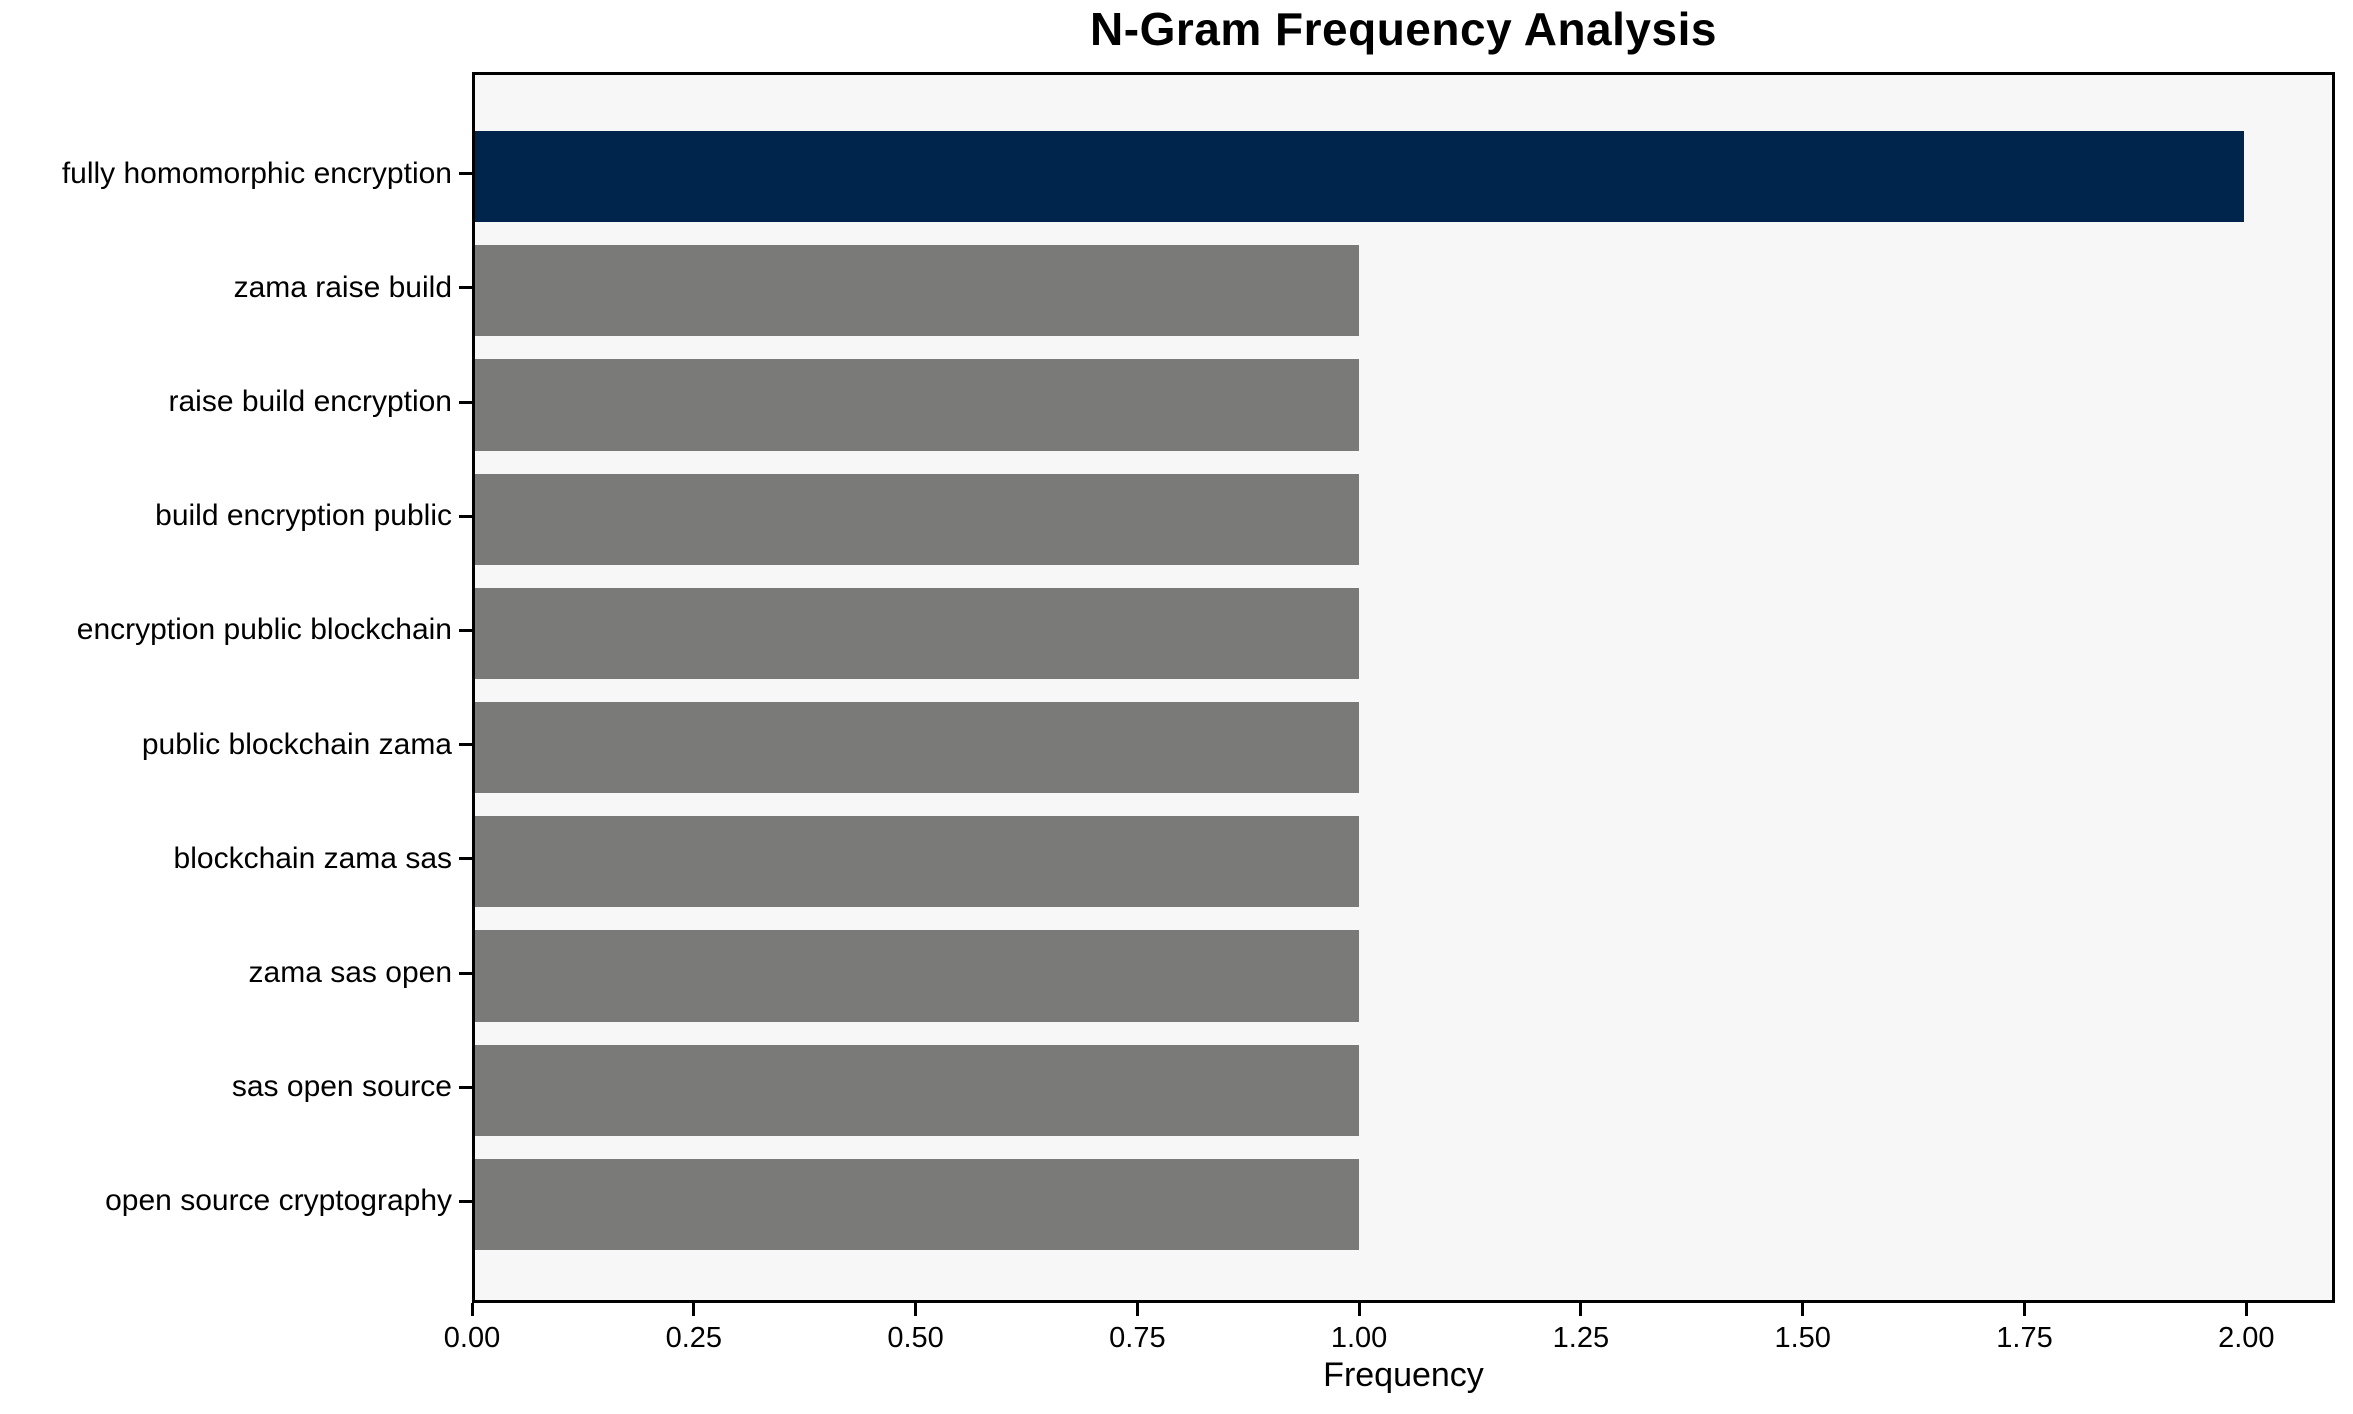 The width and height of the screenshot is (2353, 1414). I want to click on chart-title: N-Gram Frequency Analysis, so click(1403, 29).